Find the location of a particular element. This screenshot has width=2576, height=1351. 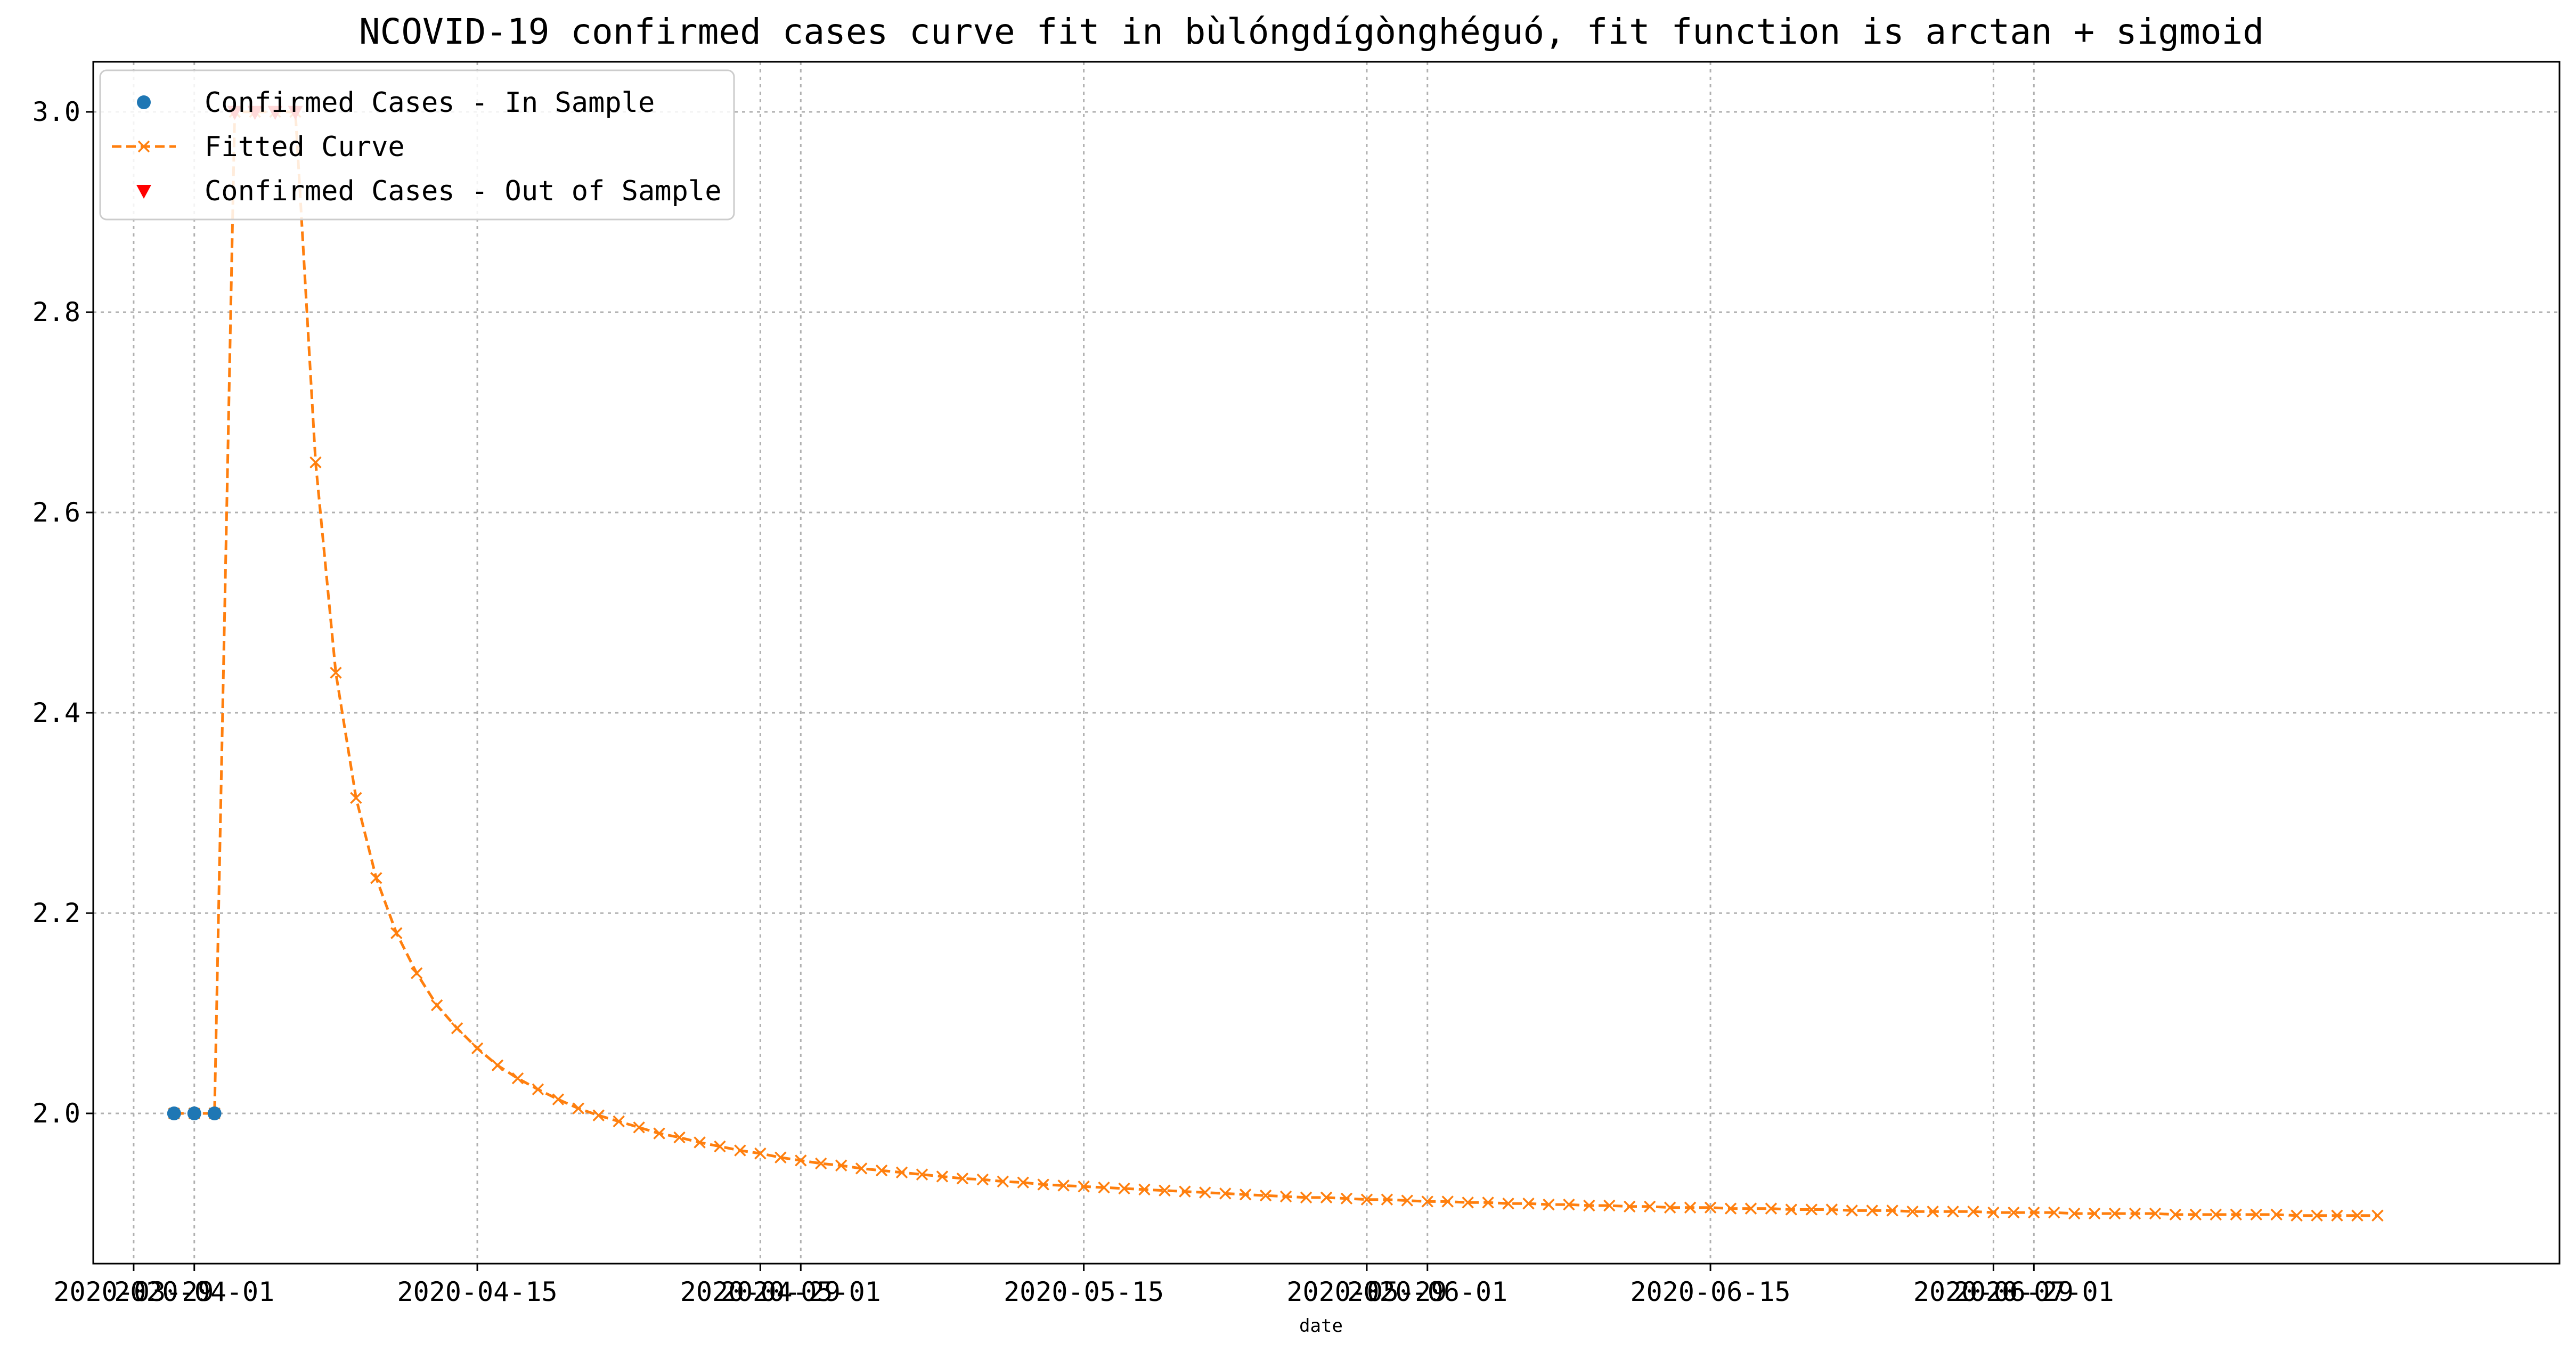

y-tick-label: 3.0 is located at coordinates (56, 112).